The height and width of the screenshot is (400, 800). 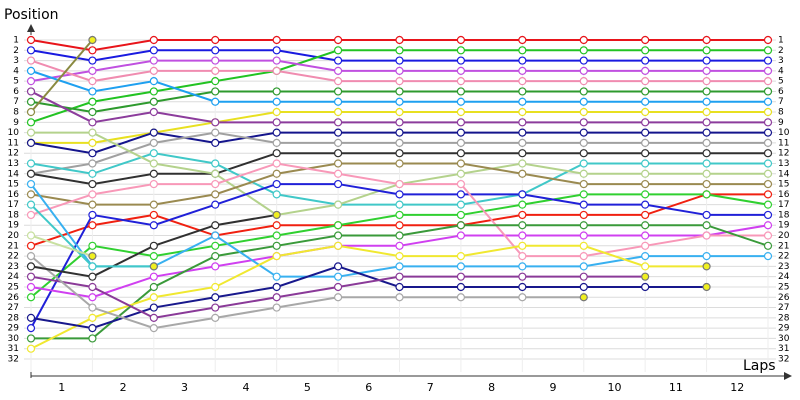 What do you see at coordinates (13, 185) in the screenshot?
I see `y-tick-label: 15` at bounding box center [13, 185].